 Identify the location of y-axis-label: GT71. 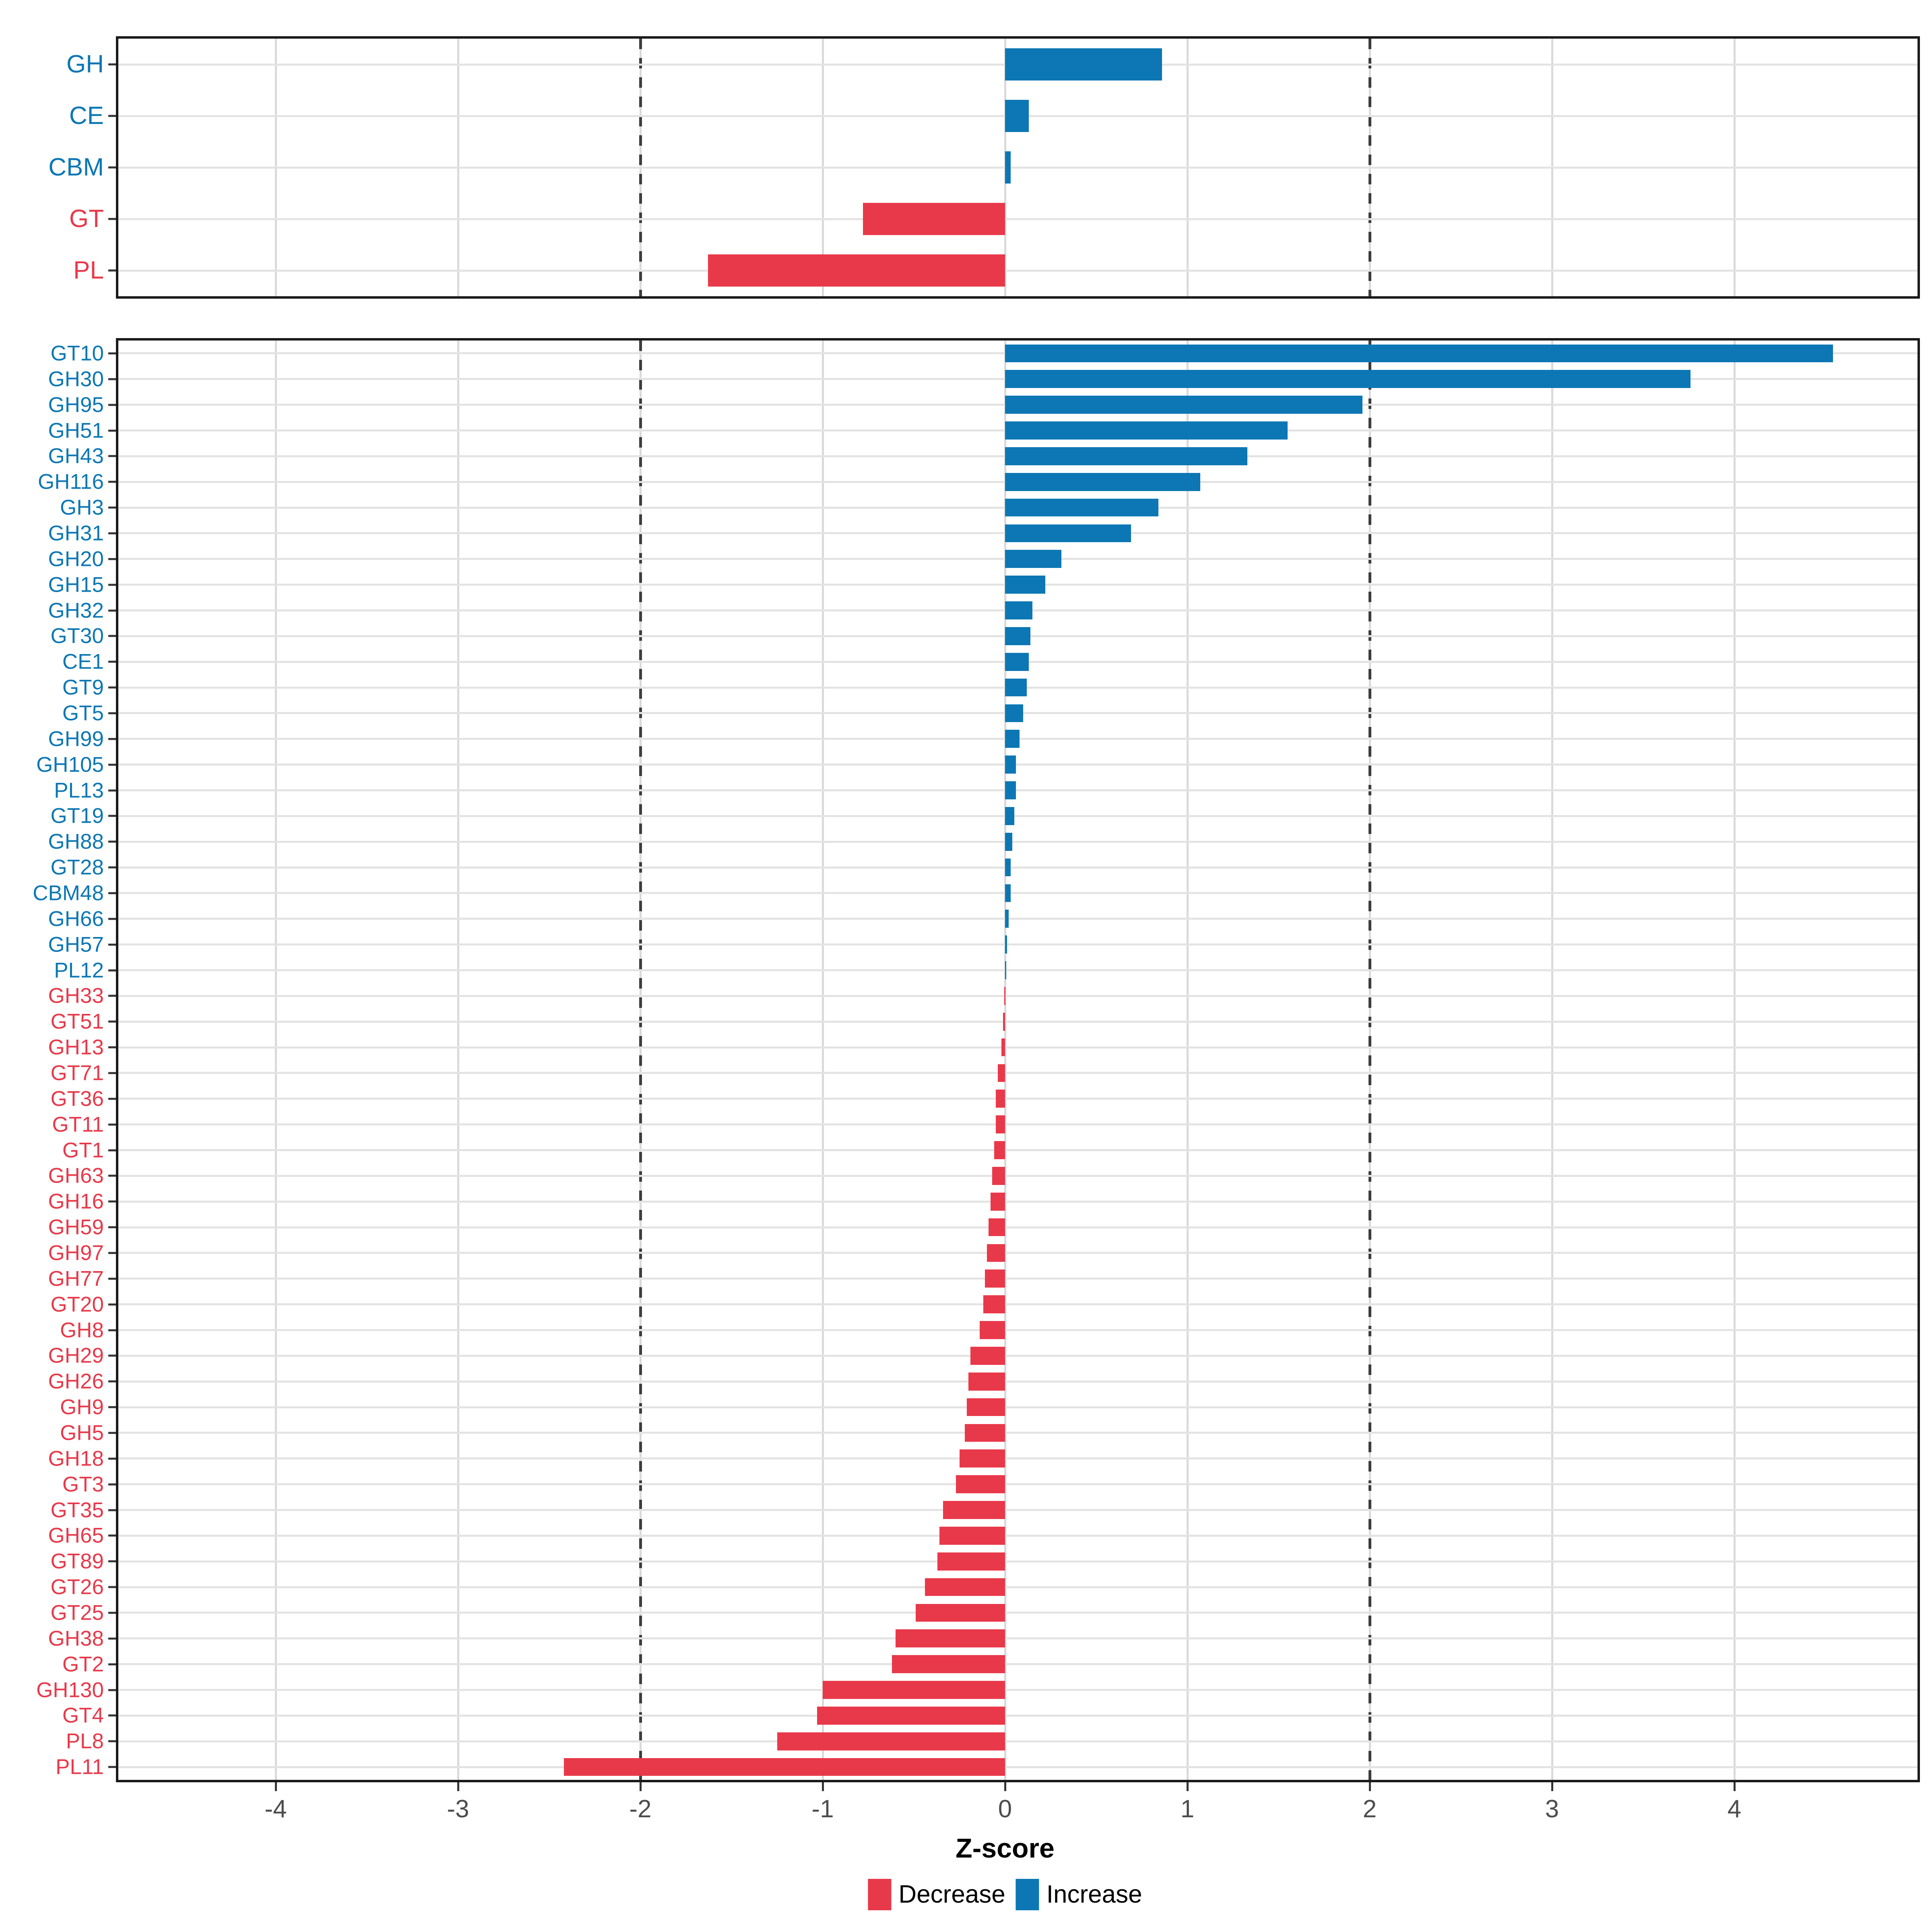
(77, 1073).